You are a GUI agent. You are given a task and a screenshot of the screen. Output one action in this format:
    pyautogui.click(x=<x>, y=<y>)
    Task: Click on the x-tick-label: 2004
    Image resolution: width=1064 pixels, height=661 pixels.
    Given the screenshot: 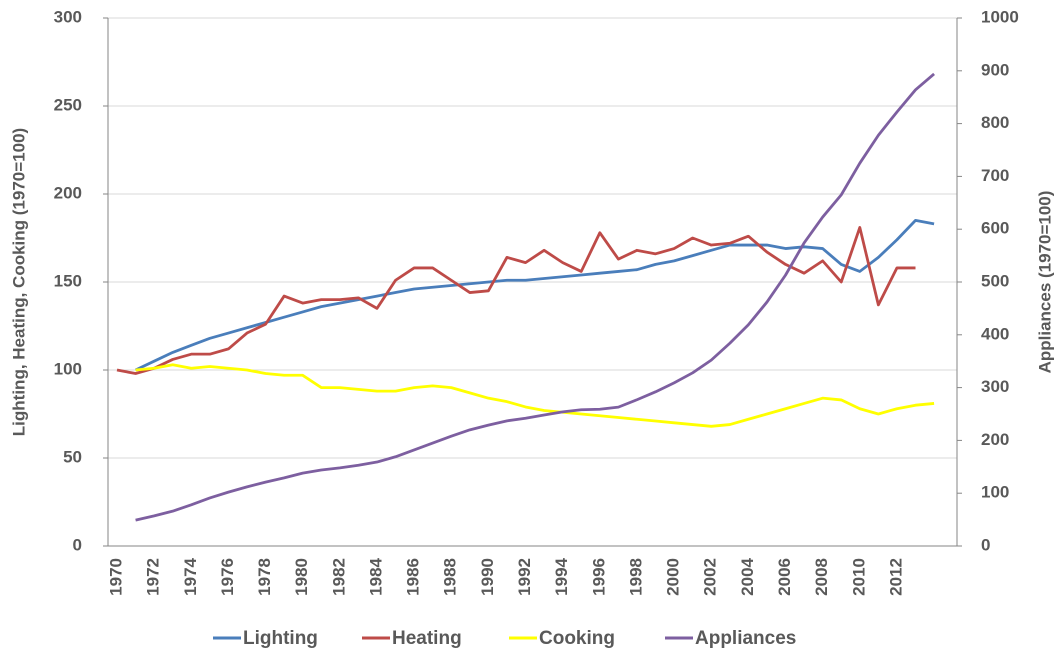 What is the action you would take?
    pyautogui.click(x=747, y=576)
    